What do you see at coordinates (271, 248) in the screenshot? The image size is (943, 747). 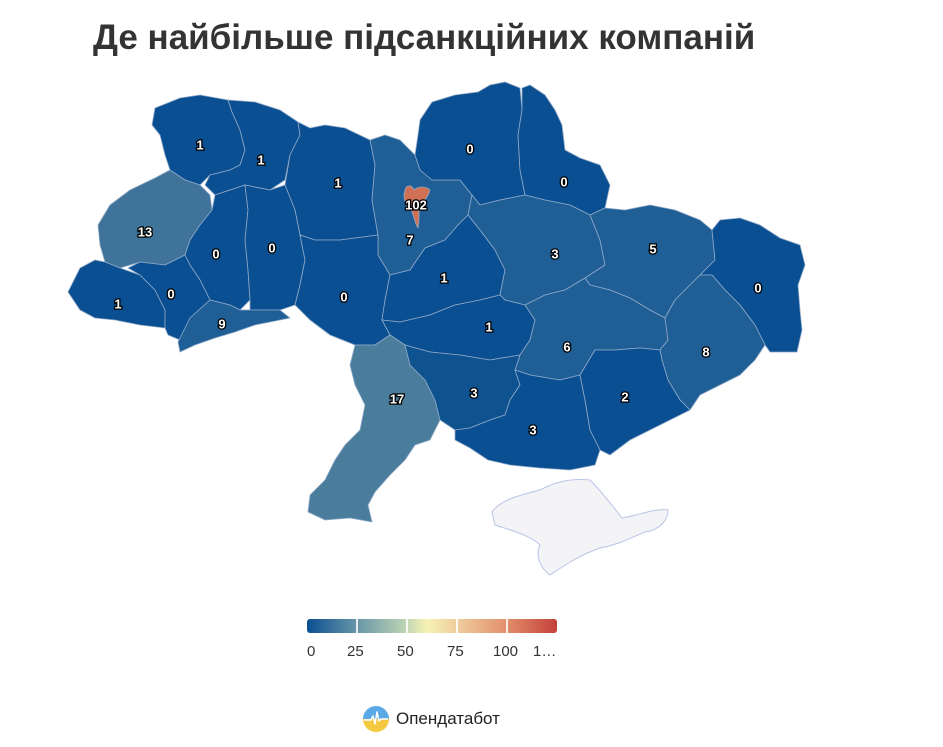 I see `label-khmelnytska: 0` at bounding box center [271, 248].